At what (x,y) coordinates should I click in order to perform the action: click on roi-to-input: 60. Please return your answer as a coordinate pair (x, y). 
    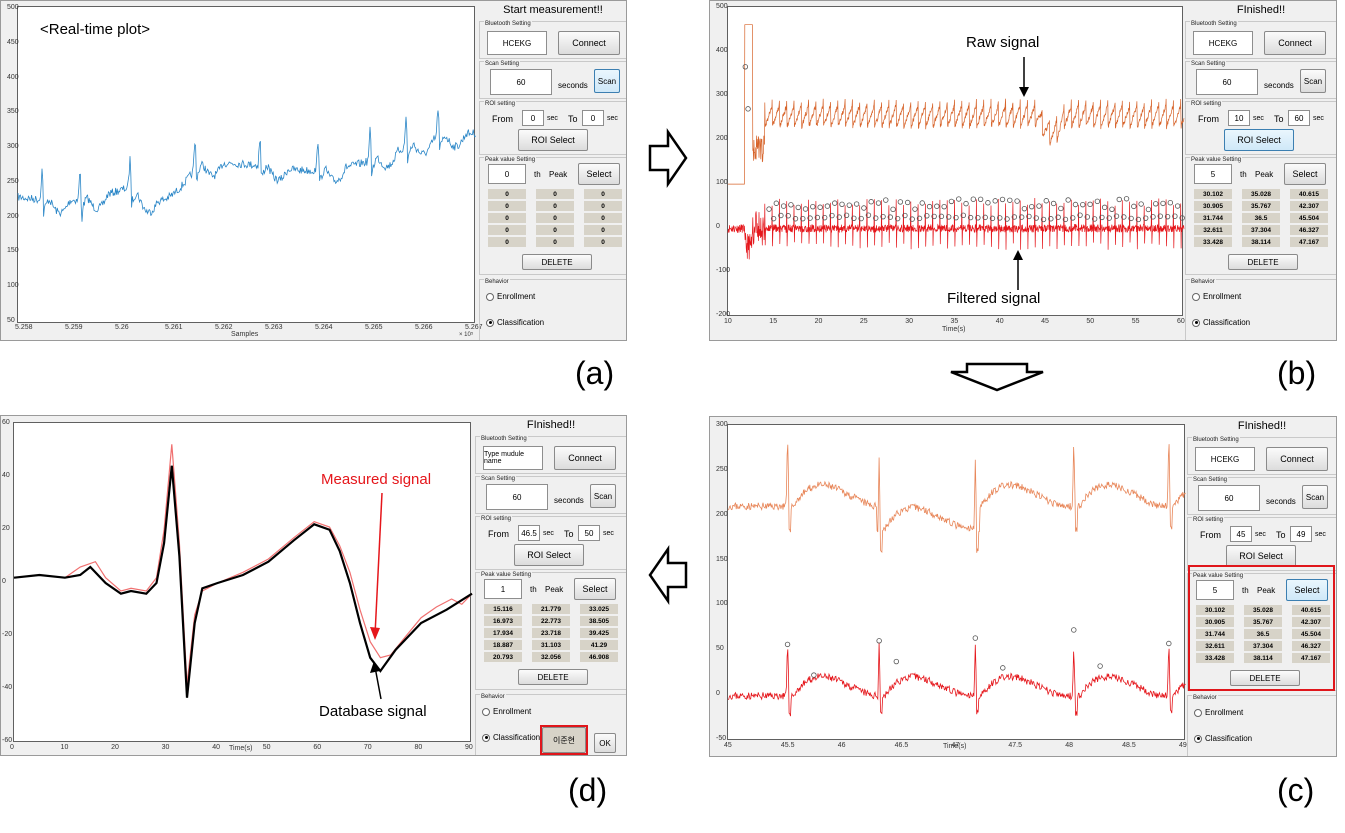
    Looking at the image, I should click on (1299, 118).